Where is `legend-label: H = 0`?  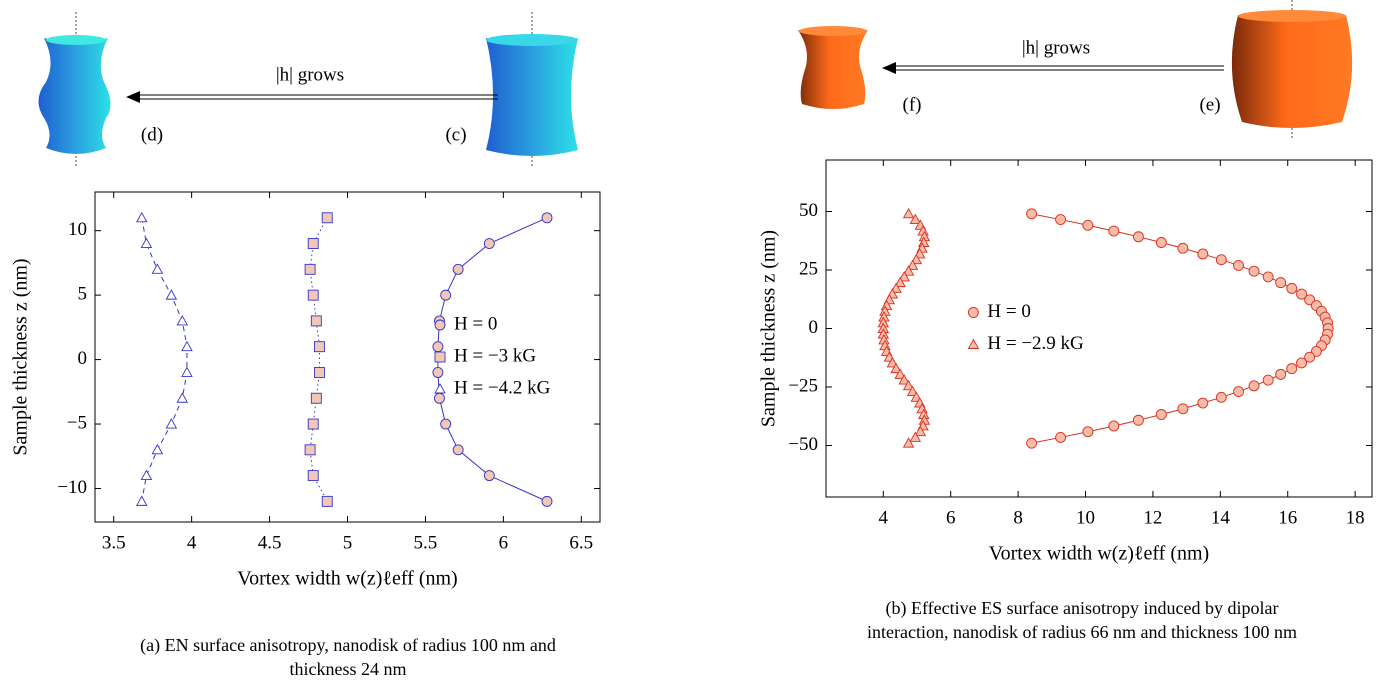 legend-label: H = 0 is located at coordinates (475, 323).